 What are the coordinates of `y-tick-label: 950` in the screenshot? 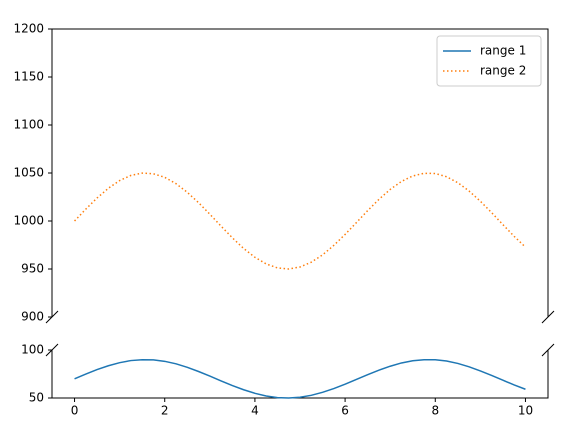 It's located at (32, 269).